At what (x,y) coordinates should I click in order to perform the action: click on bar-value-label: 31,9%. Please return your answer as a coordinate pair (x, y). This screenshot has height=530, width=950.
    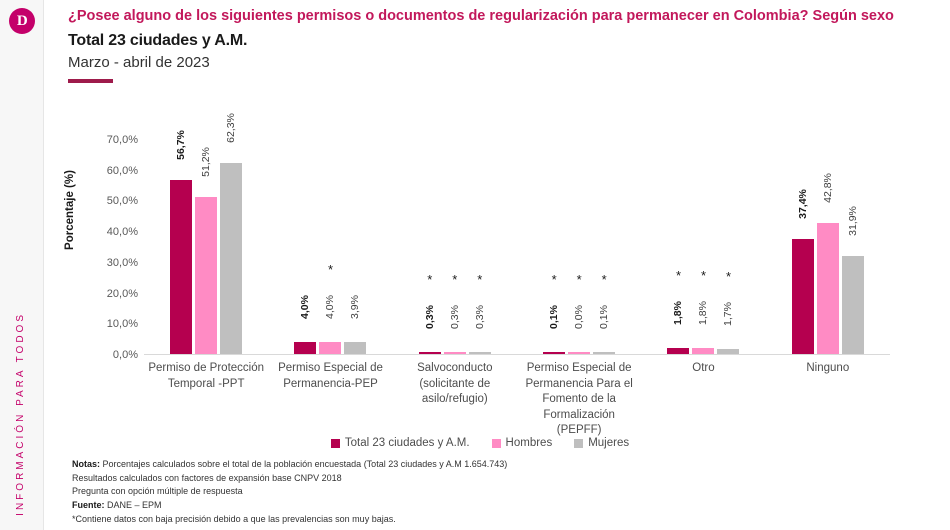
    Looking at the image, I should click on (852, 221).